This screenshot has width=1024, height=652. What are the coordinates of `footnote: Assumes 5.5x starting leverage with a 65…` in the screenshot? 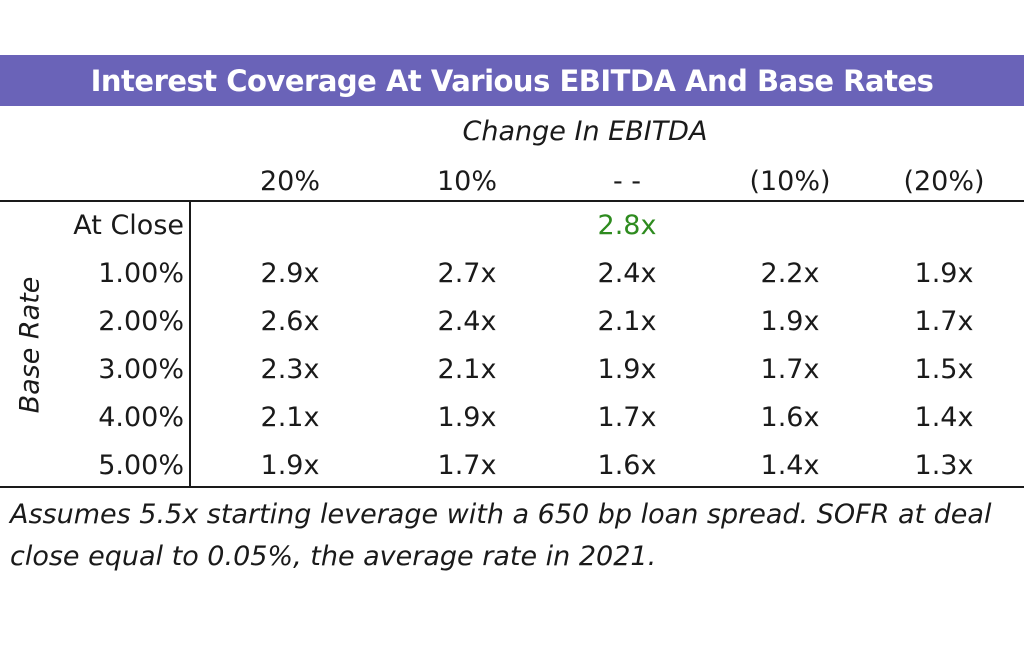 It's located at (501, 535).